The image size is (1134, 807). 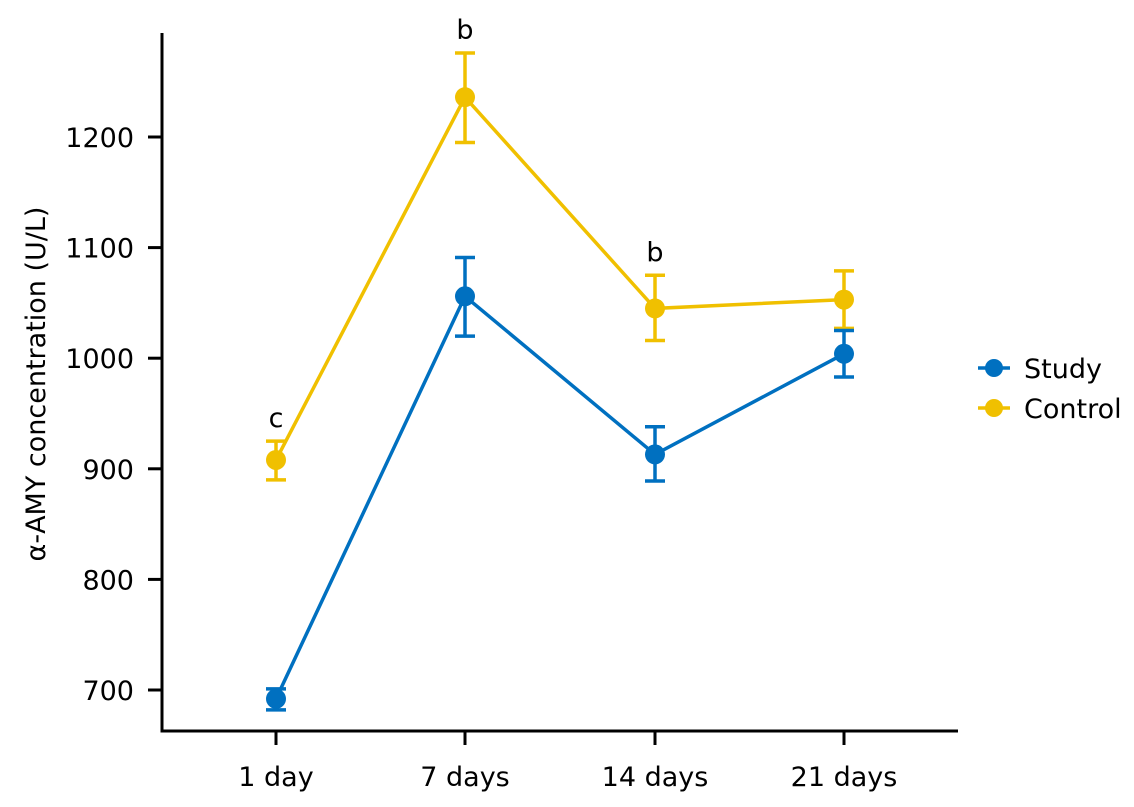 What do you see at coordinates (99, 359) in the screenshot?
I see `y-tick-label: 1000` at bounding box center [99, 359].